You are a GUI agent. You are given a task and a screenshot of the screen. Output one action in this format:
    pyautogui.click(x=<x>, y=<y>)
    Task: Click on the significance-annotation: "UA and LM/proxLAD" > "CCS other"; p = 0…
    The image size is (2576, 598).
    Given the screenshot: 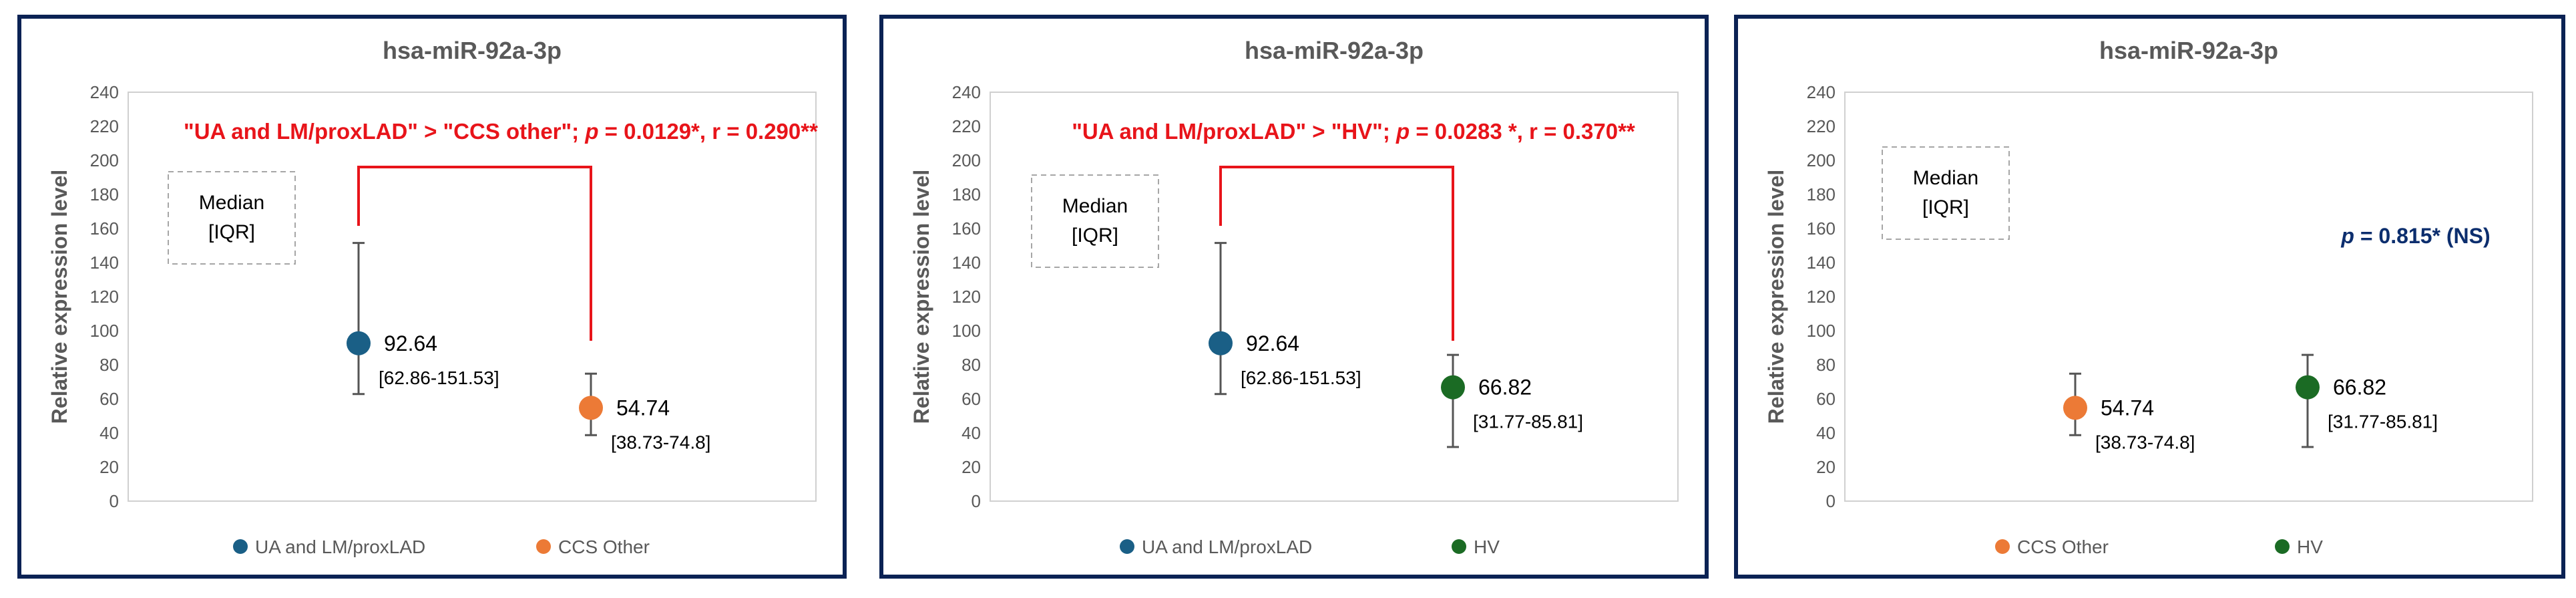 What is the action you would take?
    pyautogui.click(x=501, y=131)
    